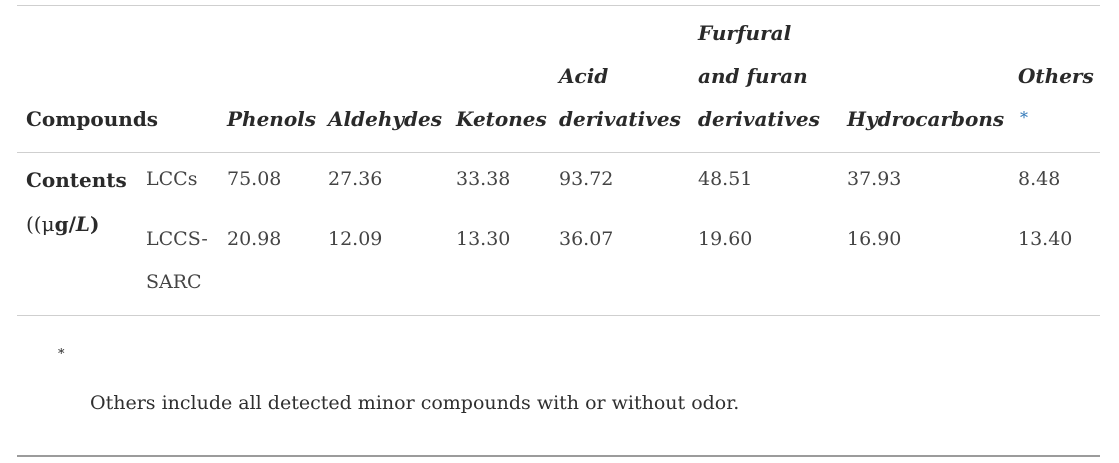 This screenshot has height=463, width=1119. Describe the element at coordinates (272, 119) in the screenshot. I see `header-phenols: Phenols` at that location.